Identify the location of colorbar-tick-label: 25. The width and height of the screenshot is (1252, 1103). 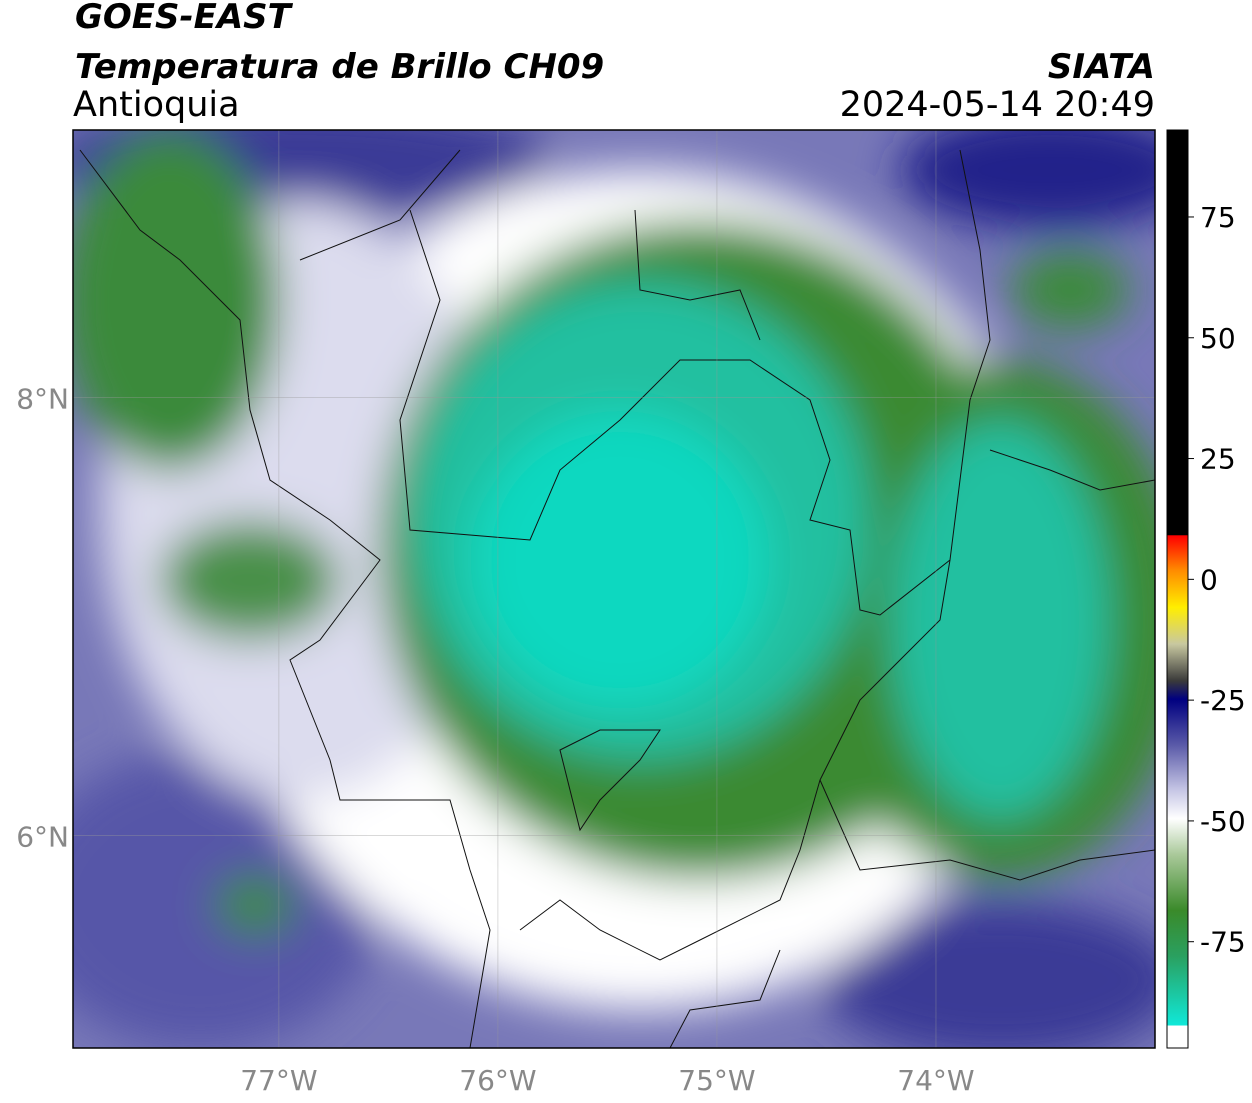
(1218, 459).